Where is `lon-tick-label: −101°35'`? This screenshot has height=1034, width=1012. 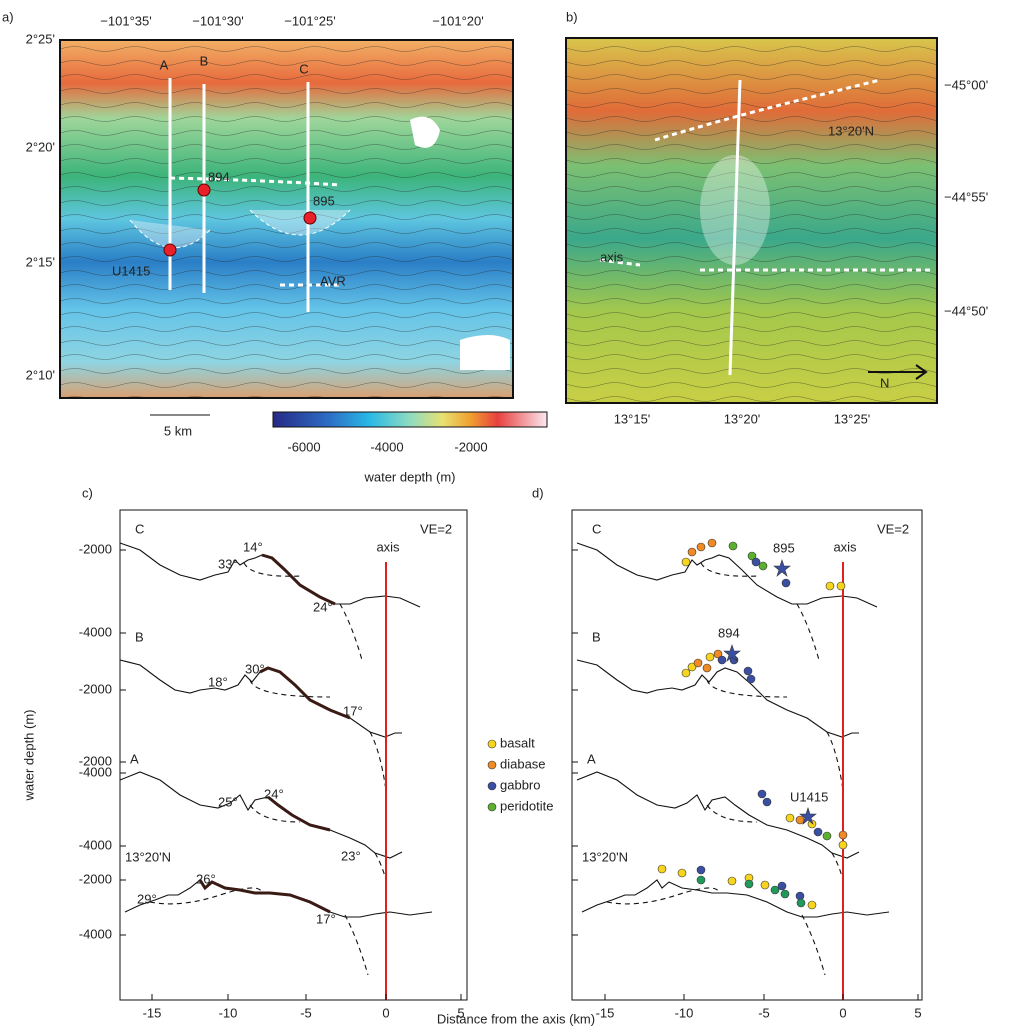
lon-tick-label: −101°35' is located at coordinates (125, 20).